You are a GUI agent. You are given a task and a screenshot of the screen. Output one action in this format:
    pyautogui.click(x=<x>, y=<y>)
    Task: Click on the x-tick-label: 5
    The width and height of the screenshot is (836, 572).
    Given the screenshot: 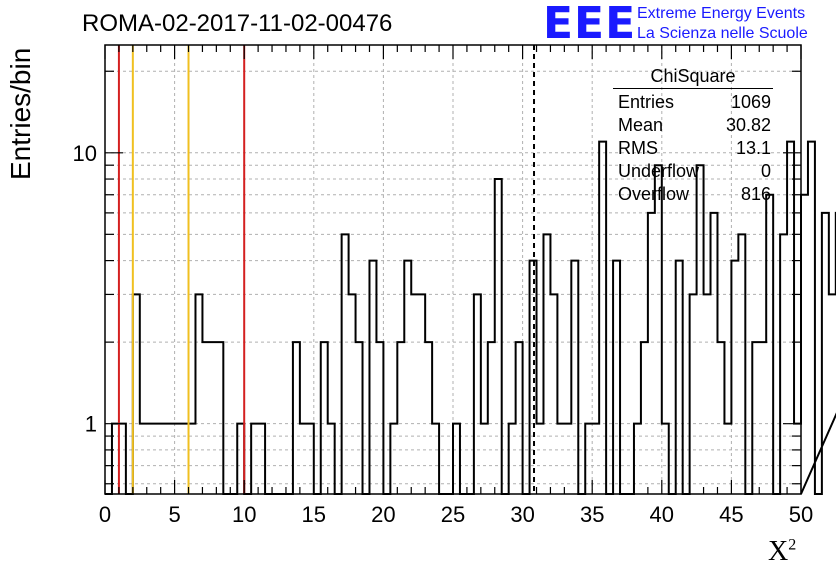 What is the action you would take?
    pyautogui.click(x=174, y=514)
    